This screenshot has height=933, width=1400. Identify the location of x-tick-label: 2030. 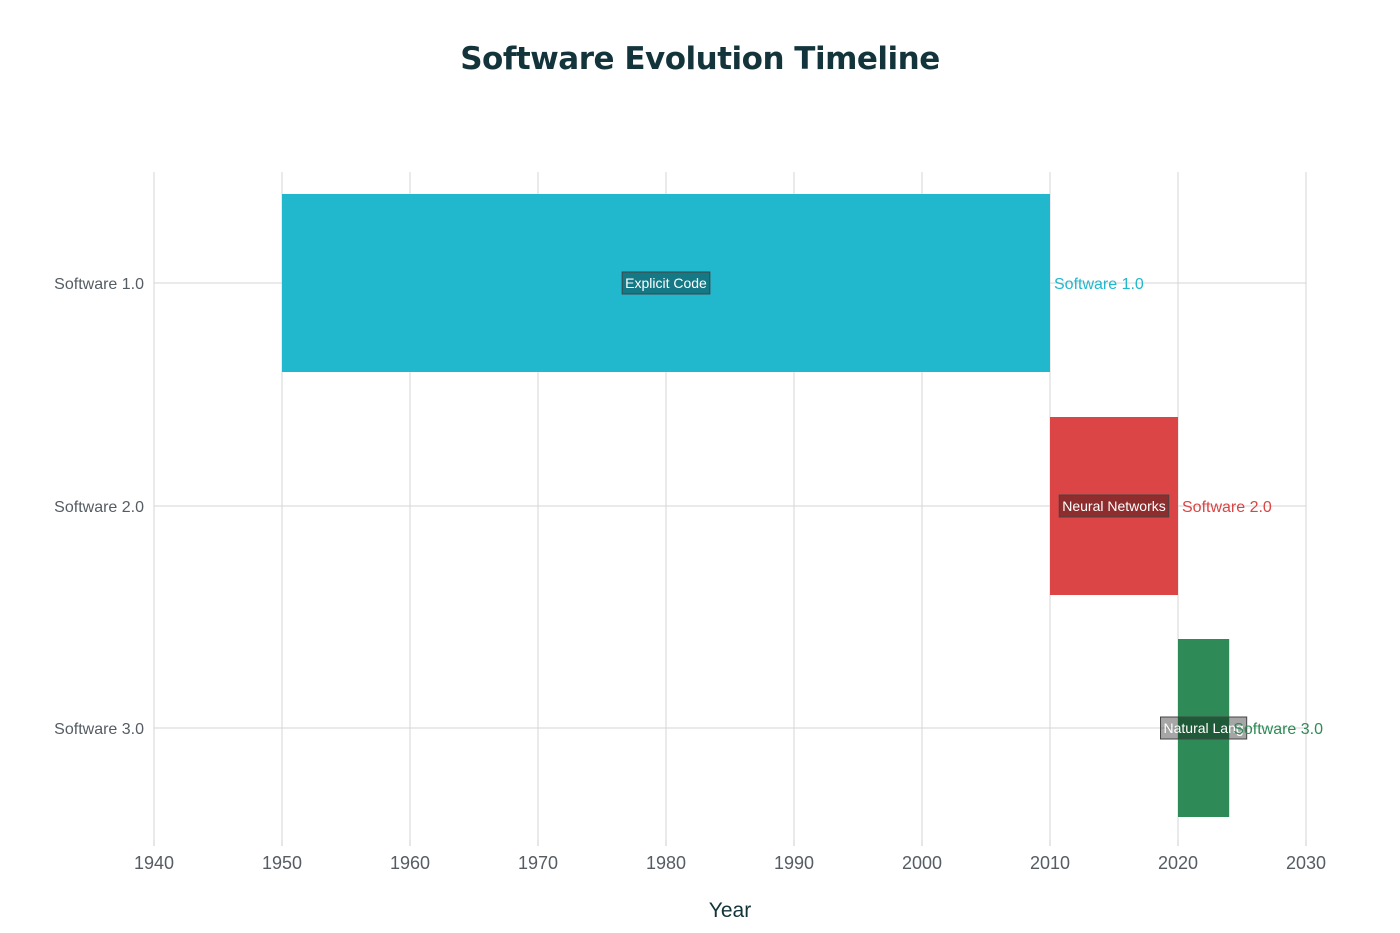
(1306, 863).